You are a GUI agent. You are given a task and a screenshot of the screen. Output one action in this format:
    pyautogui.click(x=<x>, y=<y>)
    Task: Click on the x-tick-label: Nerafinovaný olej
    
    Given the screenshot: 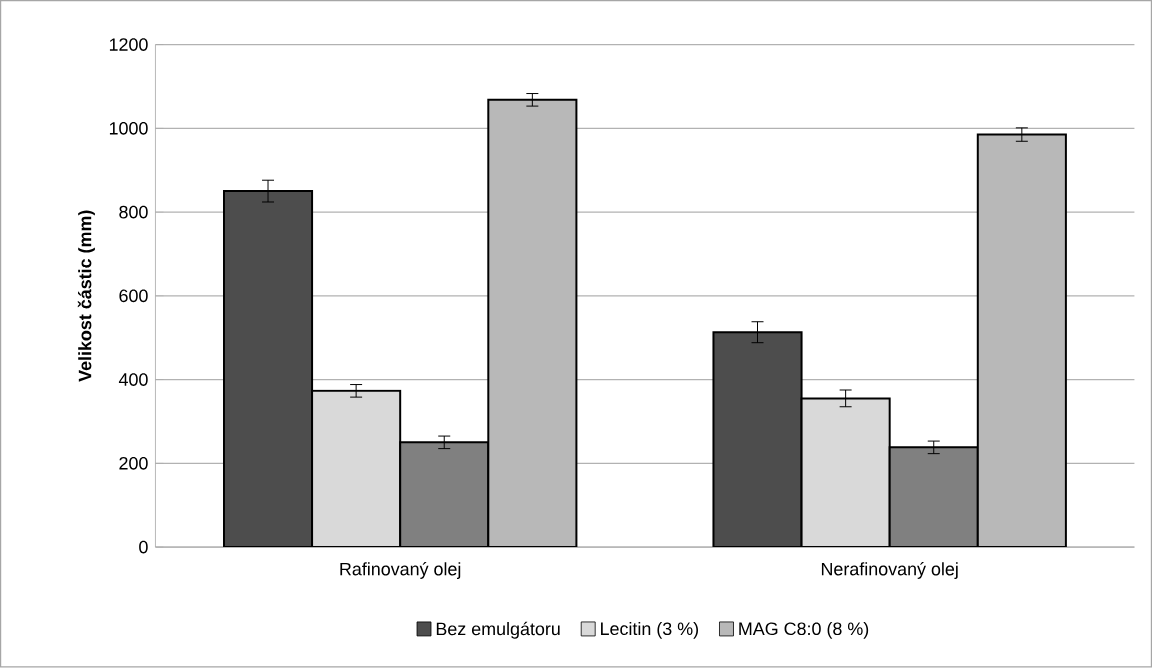 What is the action you would take?
    pyautogui.click(x=889, y=571)
    